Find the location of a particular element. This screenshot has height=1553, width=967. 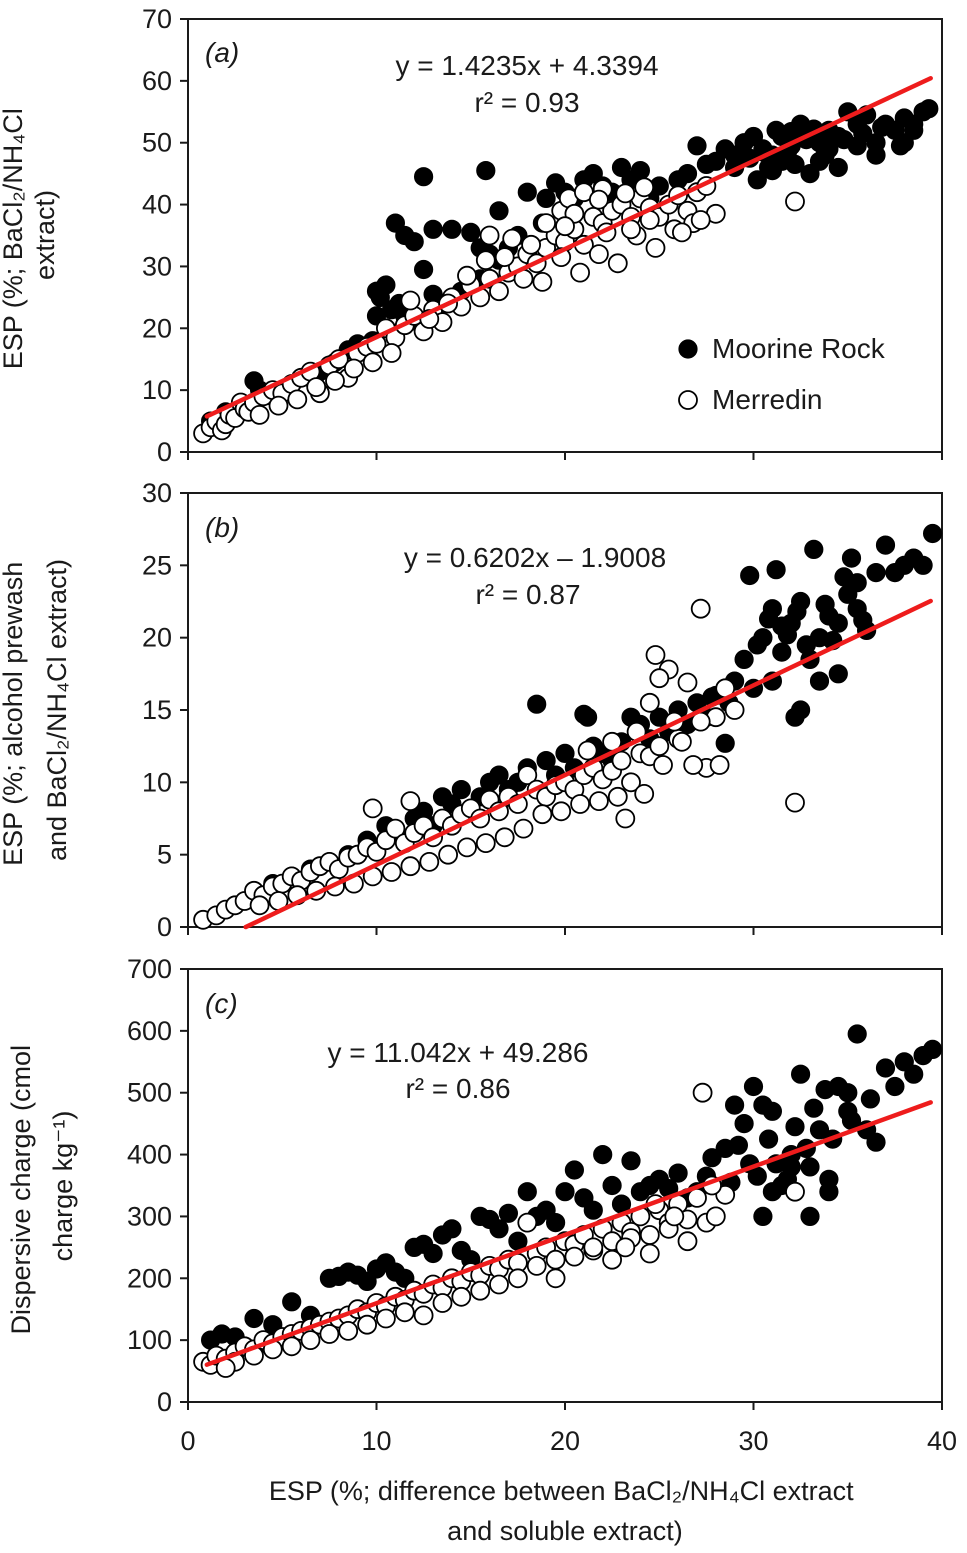

ytick-label-b-30: 30 is located at coordinates (157, 493).